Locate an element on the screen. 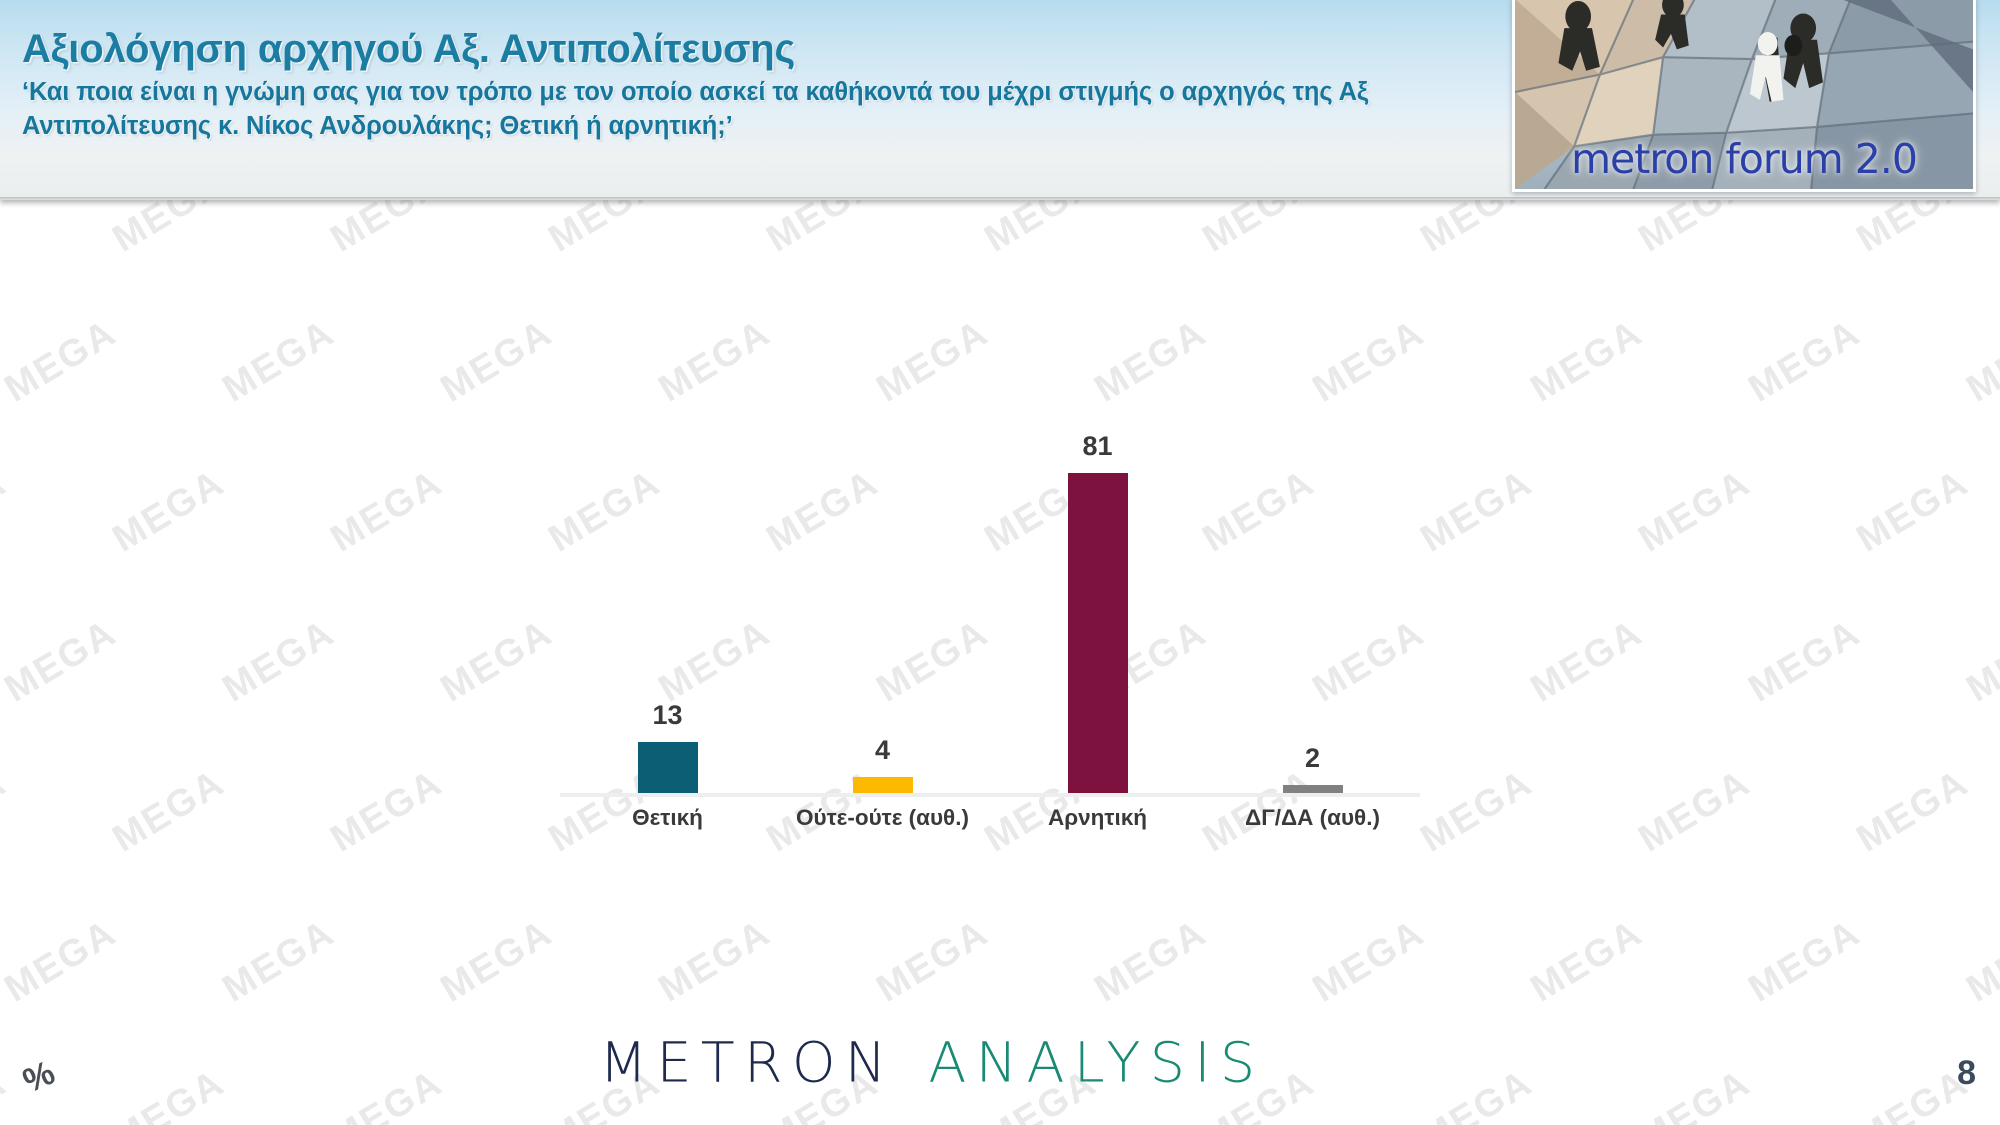 Image resolution: width=2000 pixels, height=1125 pixels. chart-bar-3: 2 is located at coordinates (1312, 768).